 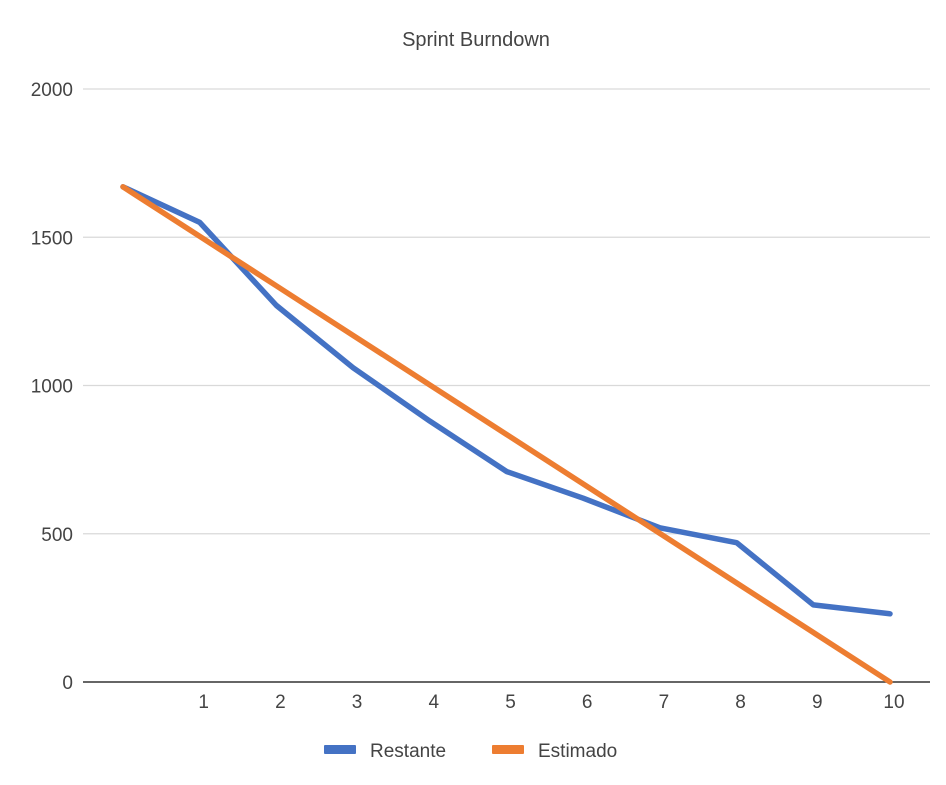 What do you see at coordinates (357, 702) in the screenshot?
I see `x-tick-label: 3` at bounding box center [357, 702].